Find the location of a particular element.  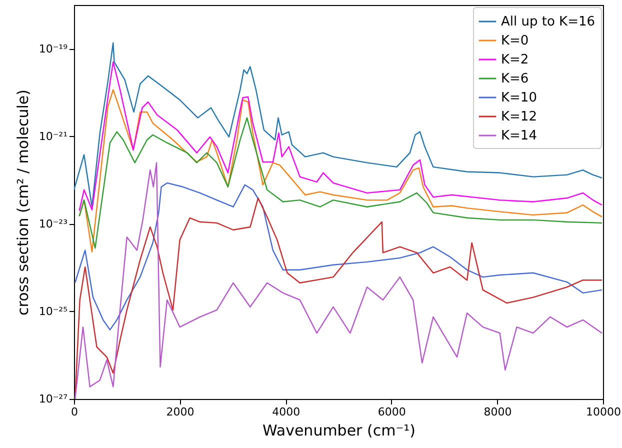

x-tick-label: 6000 is located at coordinates (392, 412).